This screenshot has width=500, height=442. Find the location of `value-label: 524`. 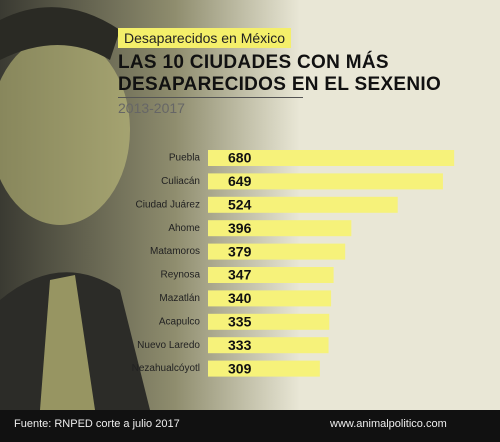

value-label: 524 is located at coordinates (240, 205).